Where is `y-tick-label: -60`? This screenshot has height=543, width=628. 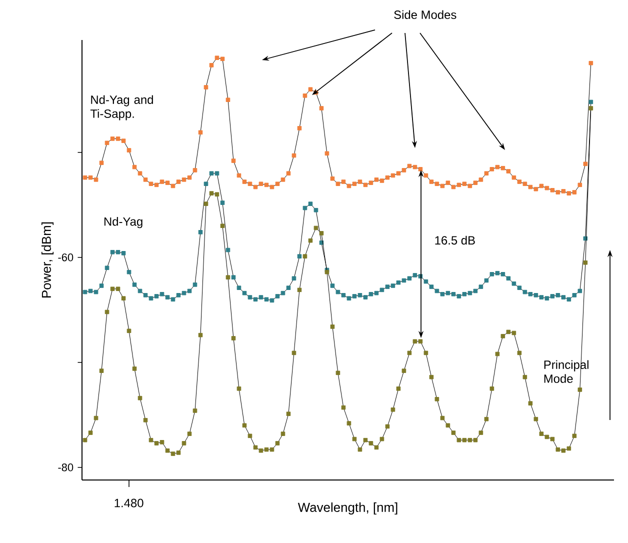 y-tick-label: -60 is located at coordinates (66, 258).